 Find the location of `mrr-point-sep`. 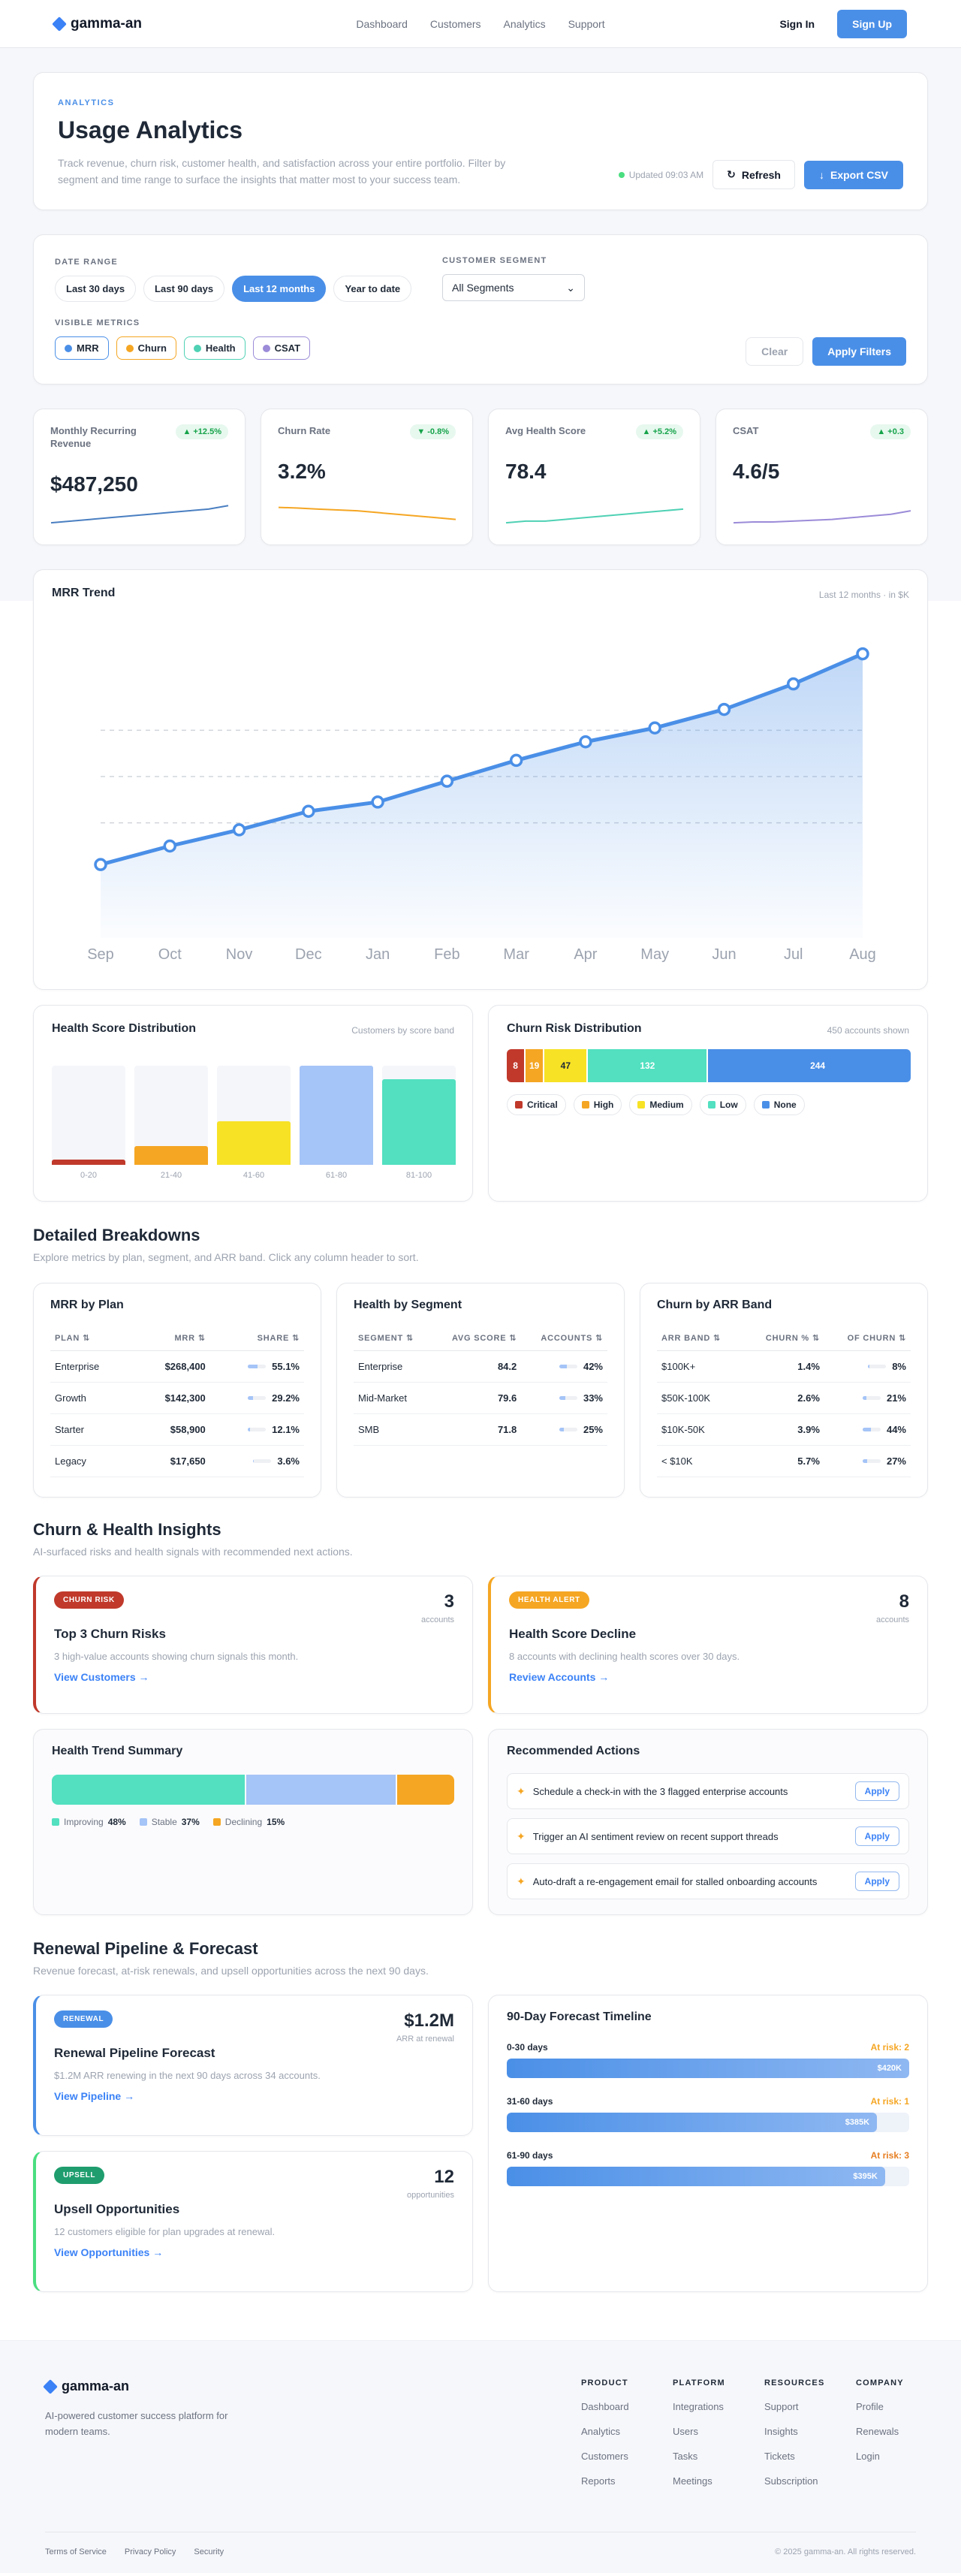

mrr-point-sep is located at coordinates (100, 865).